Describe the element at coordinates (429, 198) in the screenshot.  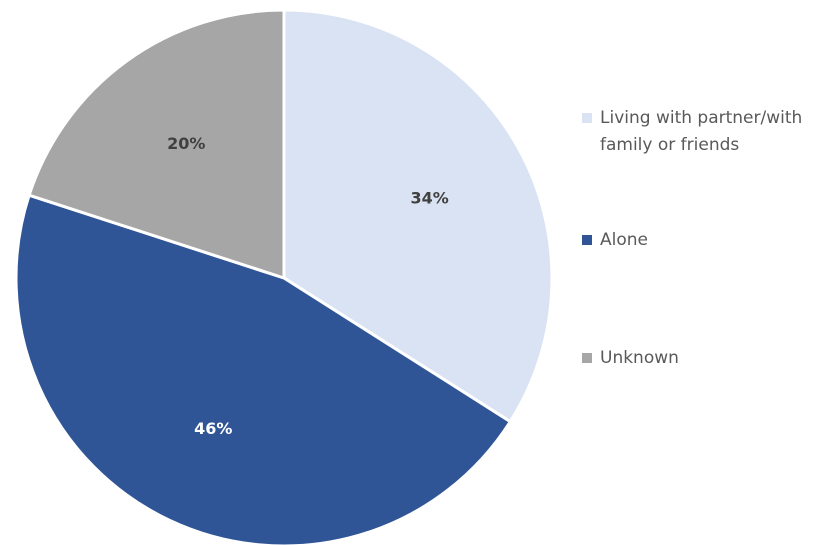
I see `slice-label-living-with-others: 34%` at that location.